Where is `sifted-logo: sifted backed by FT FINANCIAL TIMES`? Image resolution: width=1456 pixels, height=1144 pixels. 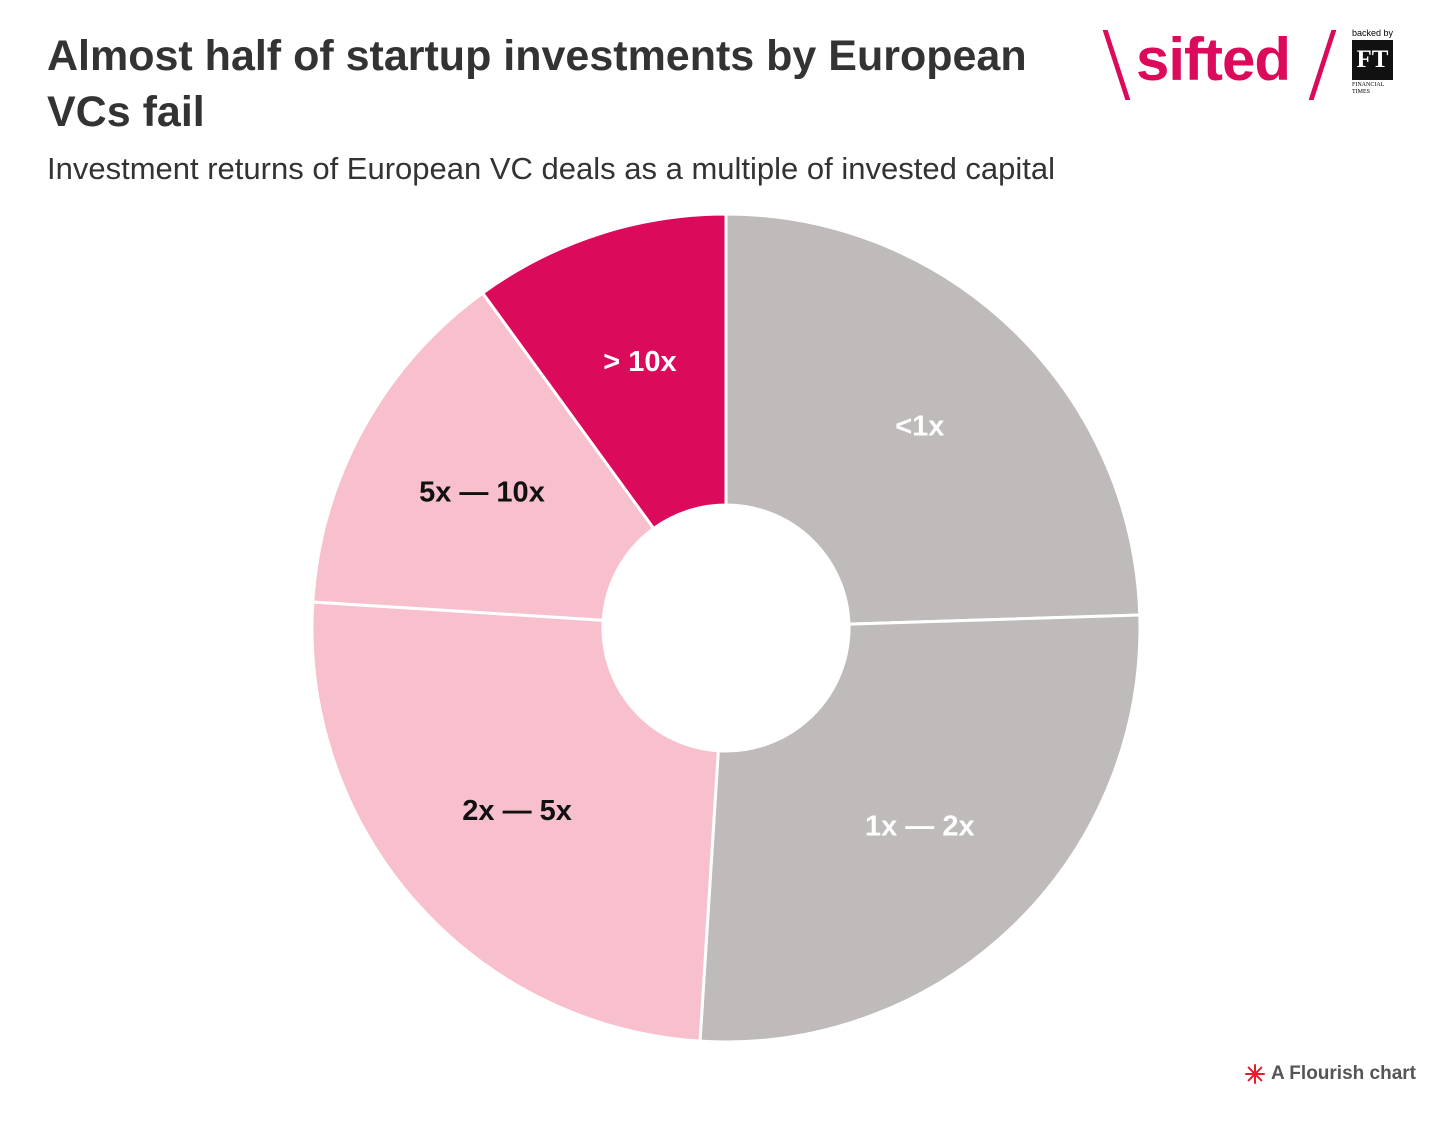 sifted-logo: sifted backed by FT FINANCIAL TIMES is located at coordinates (1250, 64).